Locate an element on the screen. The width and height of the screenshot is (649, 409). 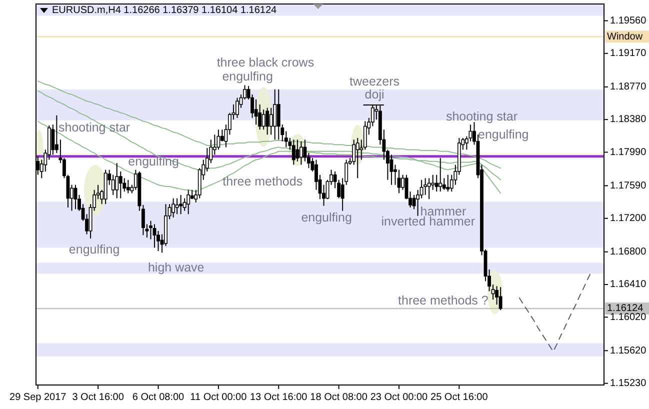
y-tick-label: 1.17990 is located at coordinates (628, 152).